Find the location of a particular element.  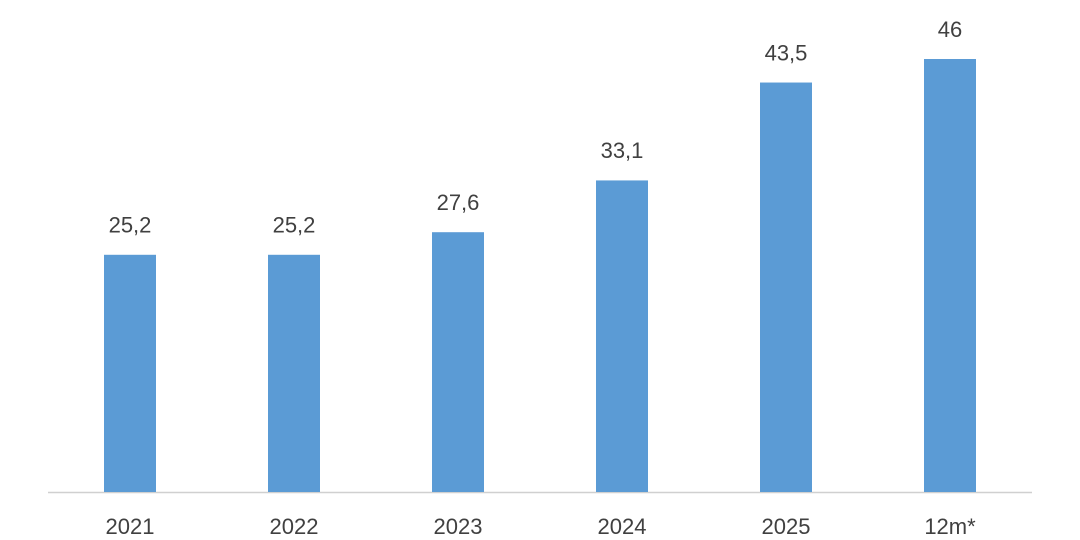

x-tick-label: 2021 is located at coordinates (130, 526).